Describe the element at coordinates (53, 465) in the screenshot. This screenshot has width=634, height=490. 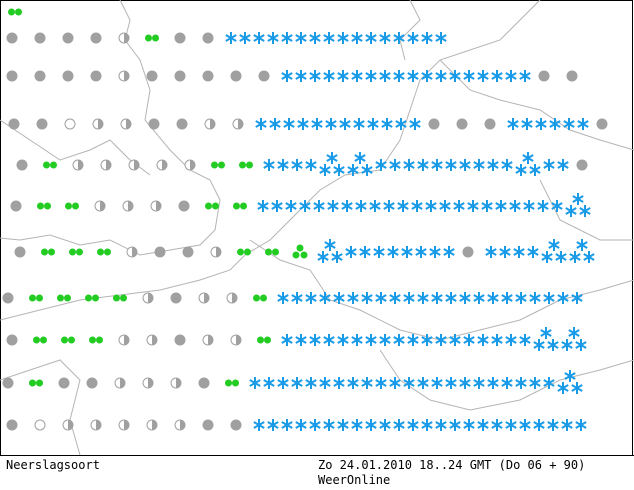
I see `legend-title: Neerslagsoort` at that location.